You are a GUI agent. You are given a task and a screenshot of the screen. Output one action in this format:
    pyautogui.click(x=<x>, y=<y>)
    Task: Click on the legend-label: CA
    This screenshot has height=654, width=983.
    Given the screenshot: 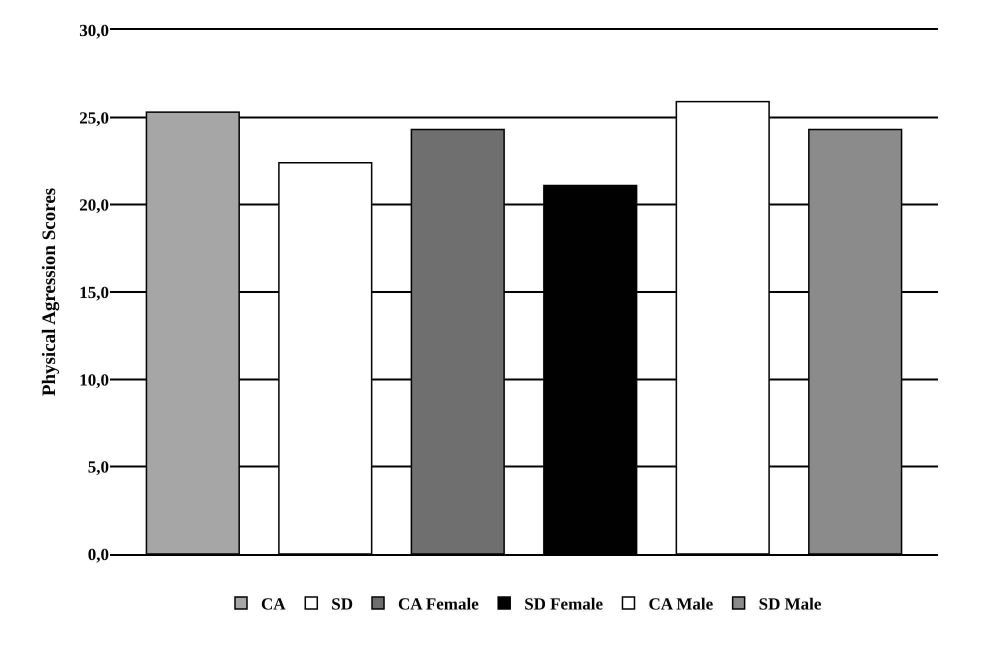 What is the action you would take?
    pyautogui.click(x=273, y=604)
    